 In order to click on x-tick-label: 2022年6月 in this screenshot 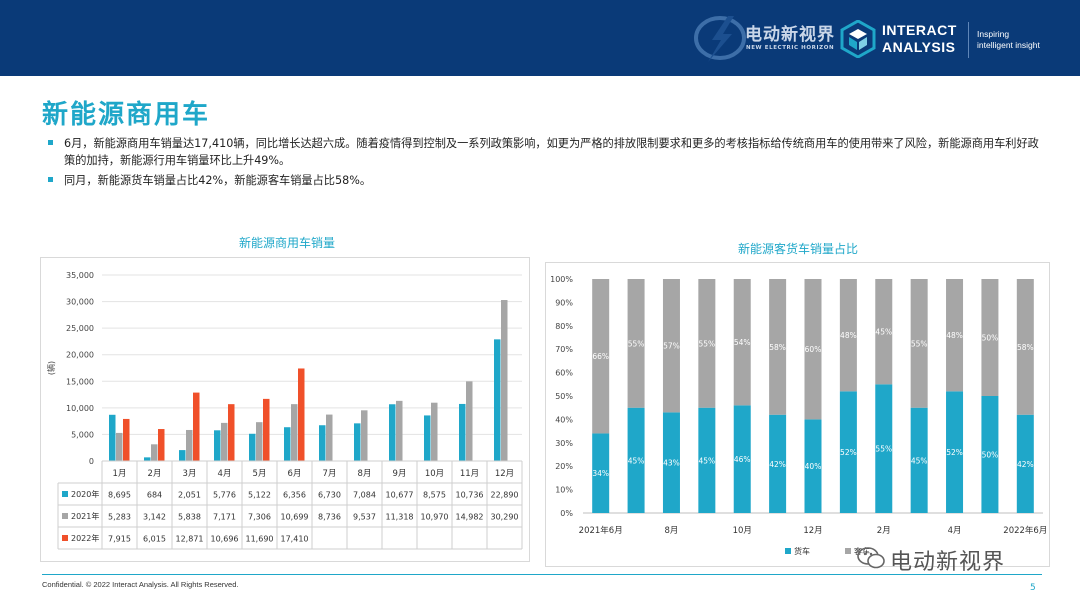, I will do `click(1025, 530)`.